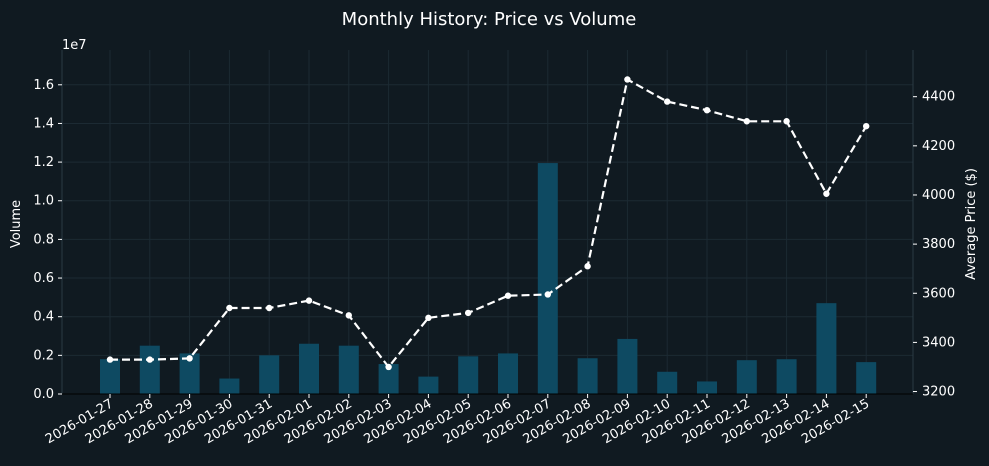 The image size is (989, 466). I want to click on left-tick-label: 0.8, so click(43, 239).